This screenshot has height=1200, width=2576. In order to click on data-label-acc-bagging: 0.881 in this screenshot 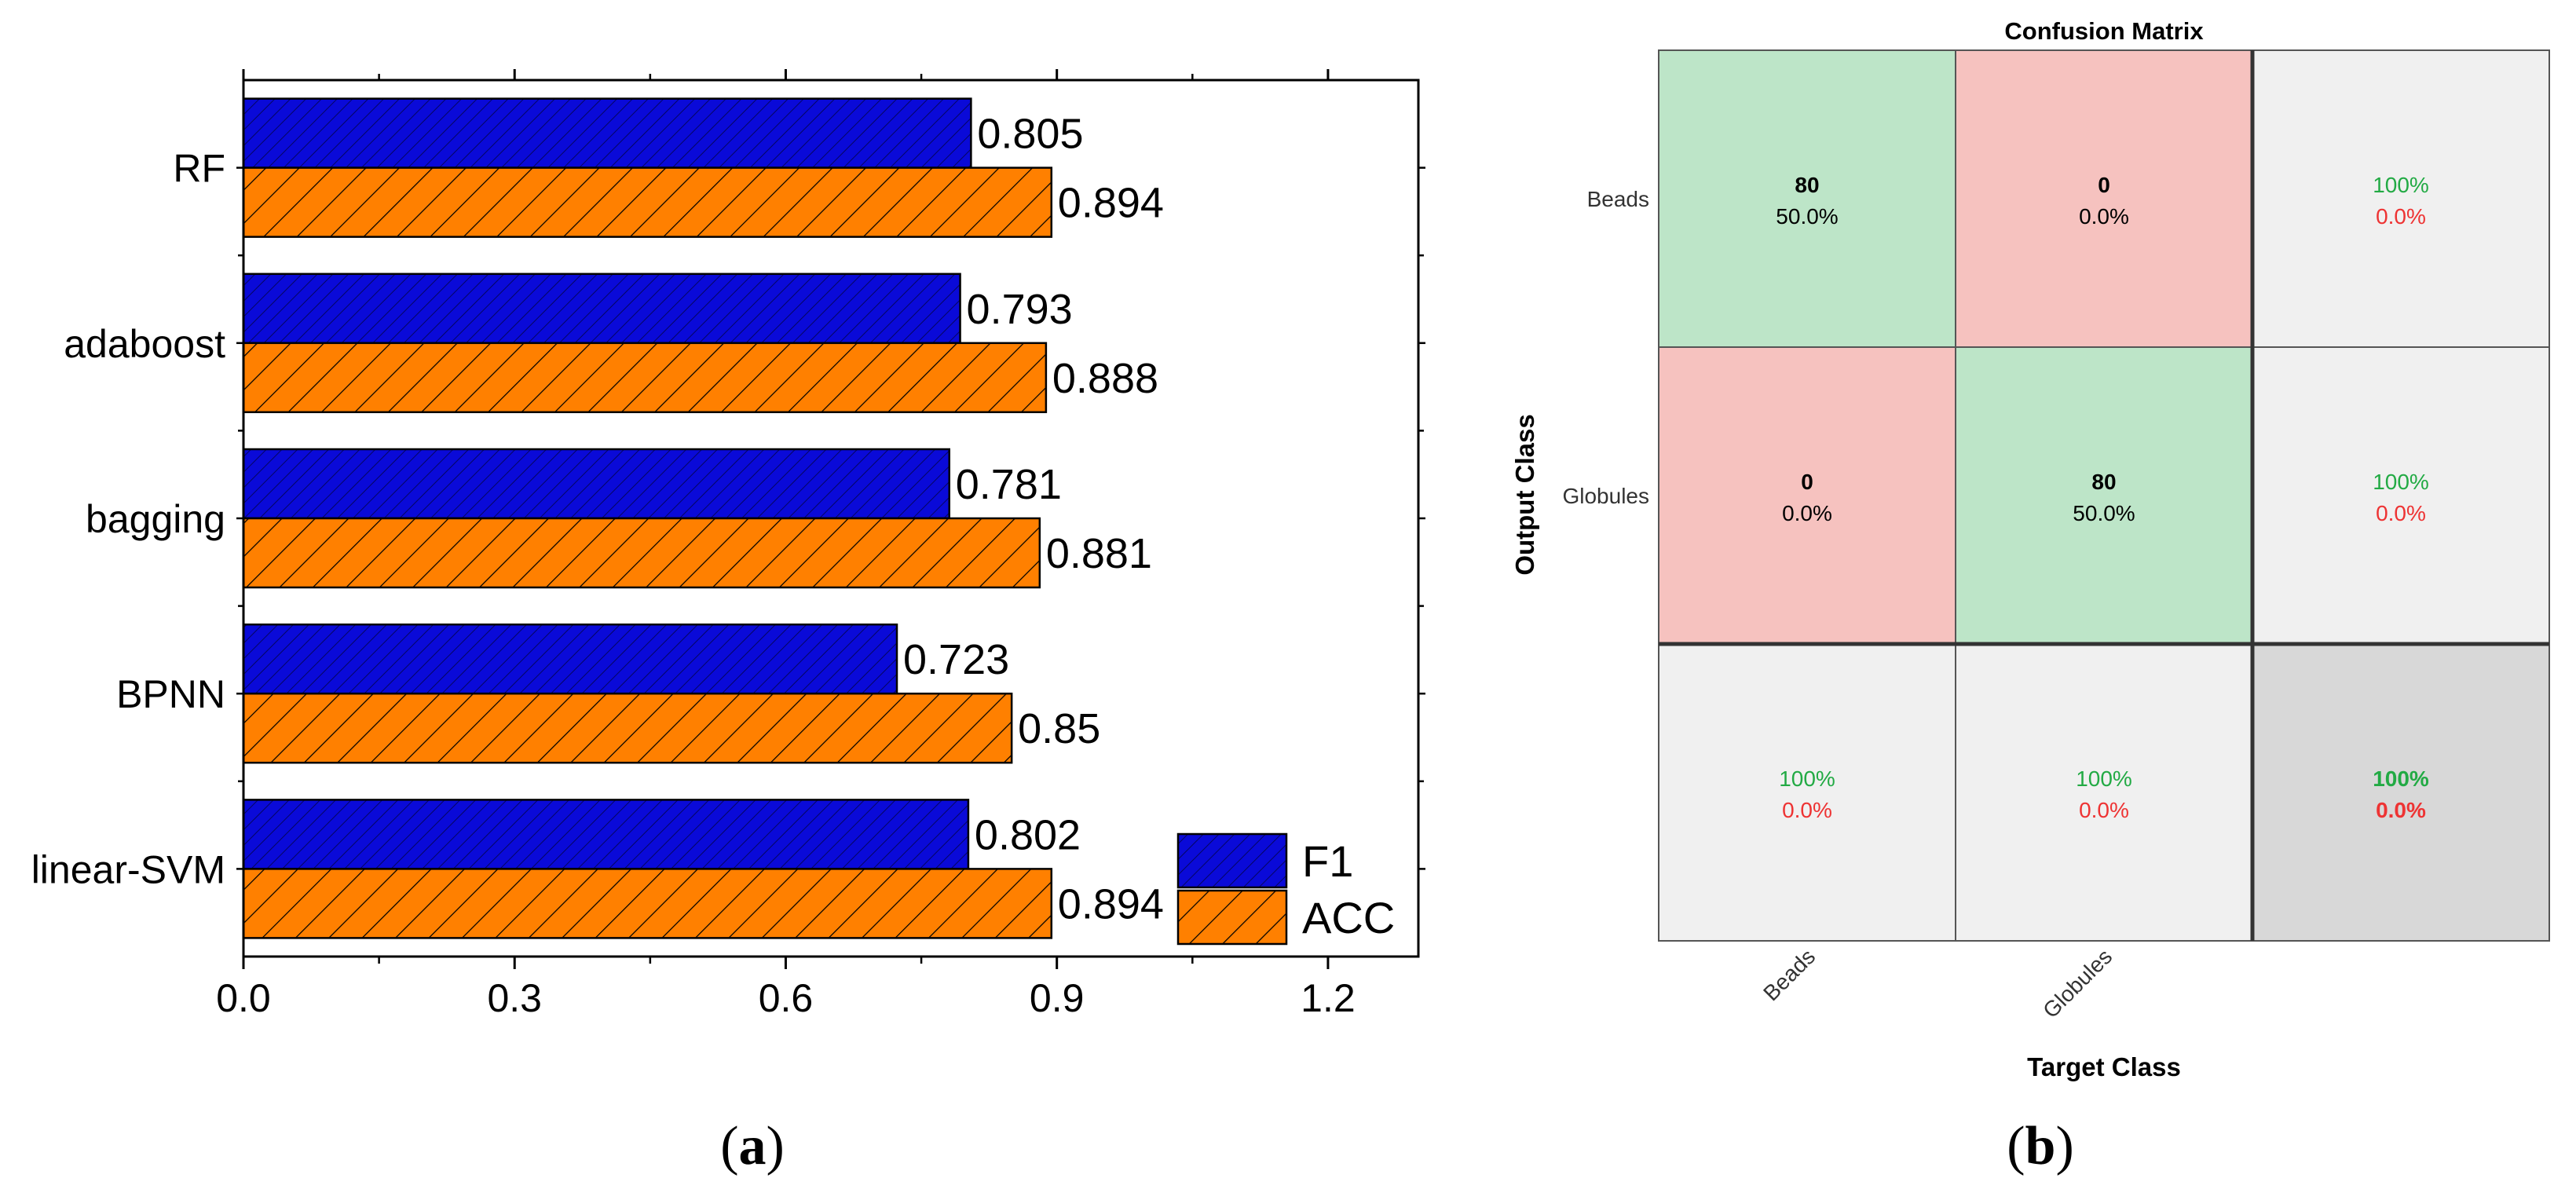, I will do `click(1099, 554)`.